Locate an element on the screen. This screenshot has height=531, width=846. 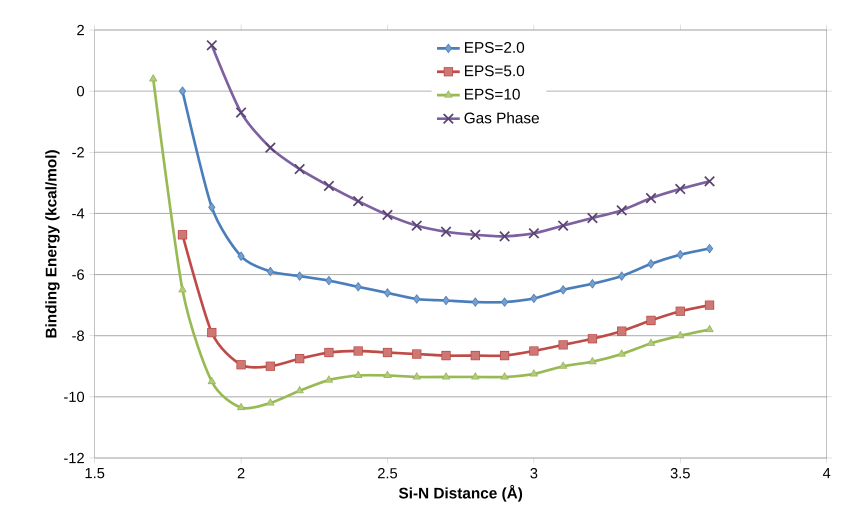
x-tick-label: 1.5 is located at coordinates (95, 473).